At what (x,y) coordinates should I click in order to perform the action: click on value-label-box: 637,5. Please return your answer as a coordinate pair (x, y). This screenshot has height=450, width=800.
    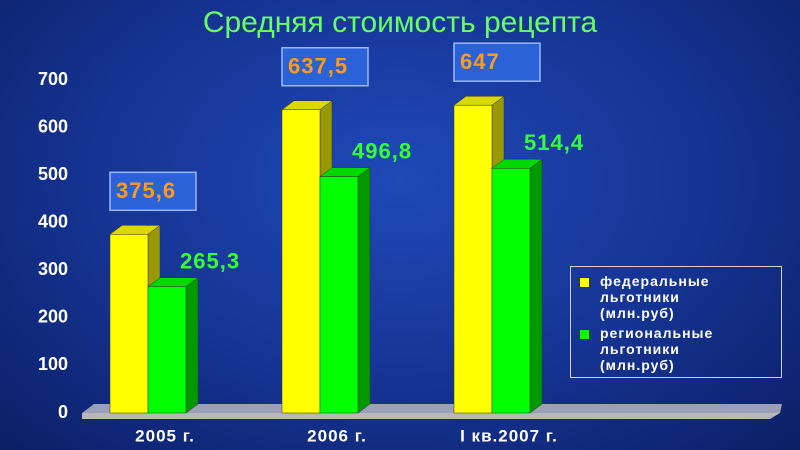
    Looking at the image, I should click on (325, 66).